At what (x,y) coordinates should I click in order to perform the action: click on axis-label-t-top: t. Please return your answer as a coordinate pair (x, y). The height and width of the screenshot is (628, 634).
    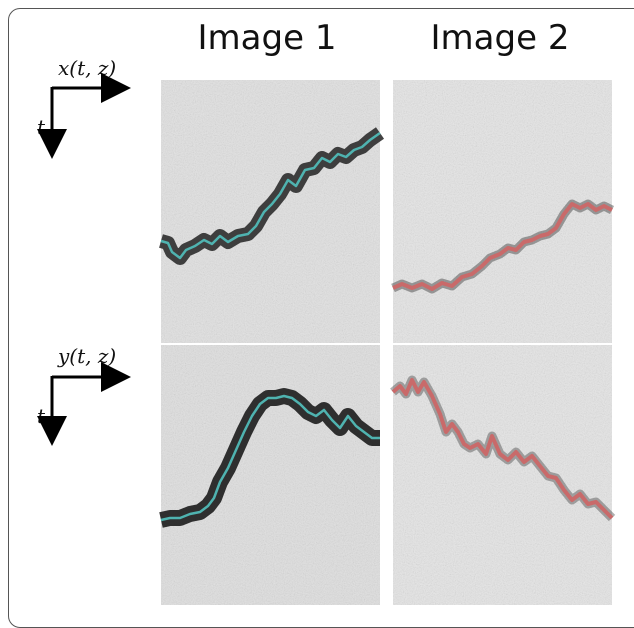
    Looking at the image, I should click on (41, 127).